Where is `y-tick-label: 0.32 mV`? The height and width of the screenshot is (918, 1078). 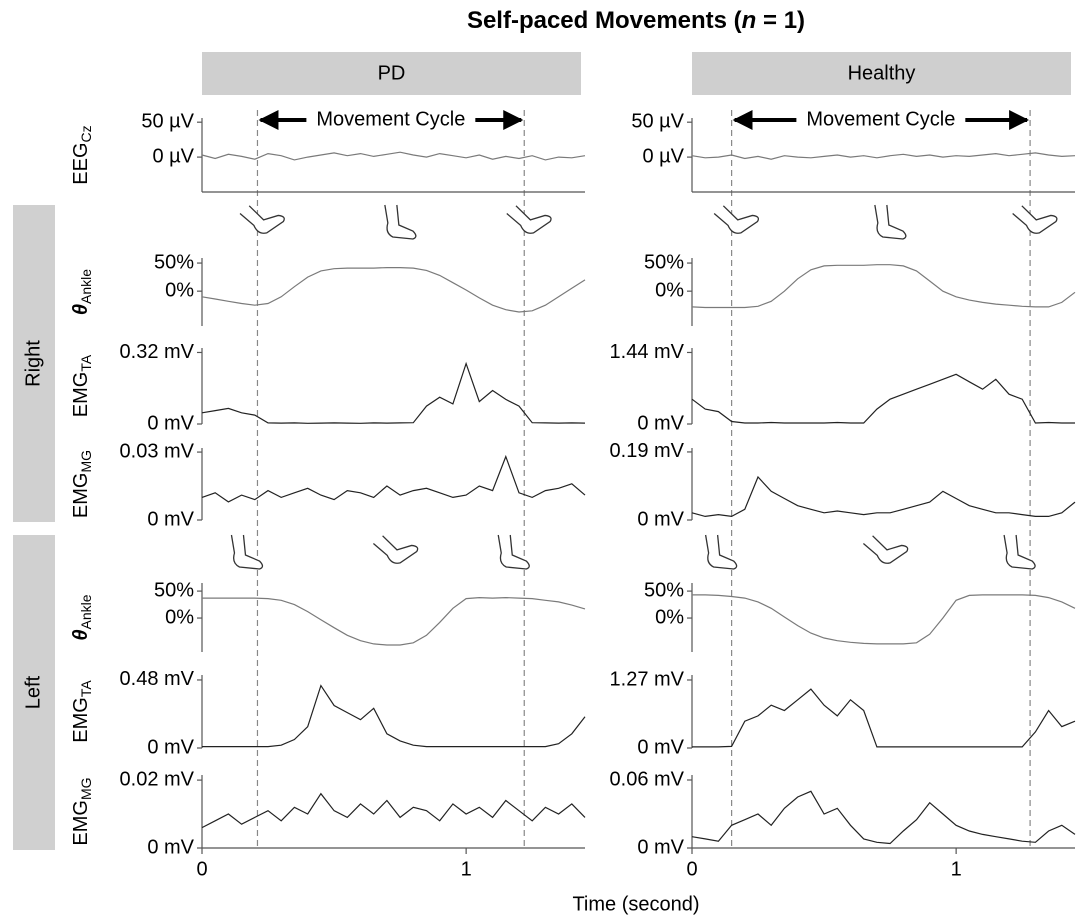
y-tick-label: 0.32 mV is located at coordinates (157, 352).